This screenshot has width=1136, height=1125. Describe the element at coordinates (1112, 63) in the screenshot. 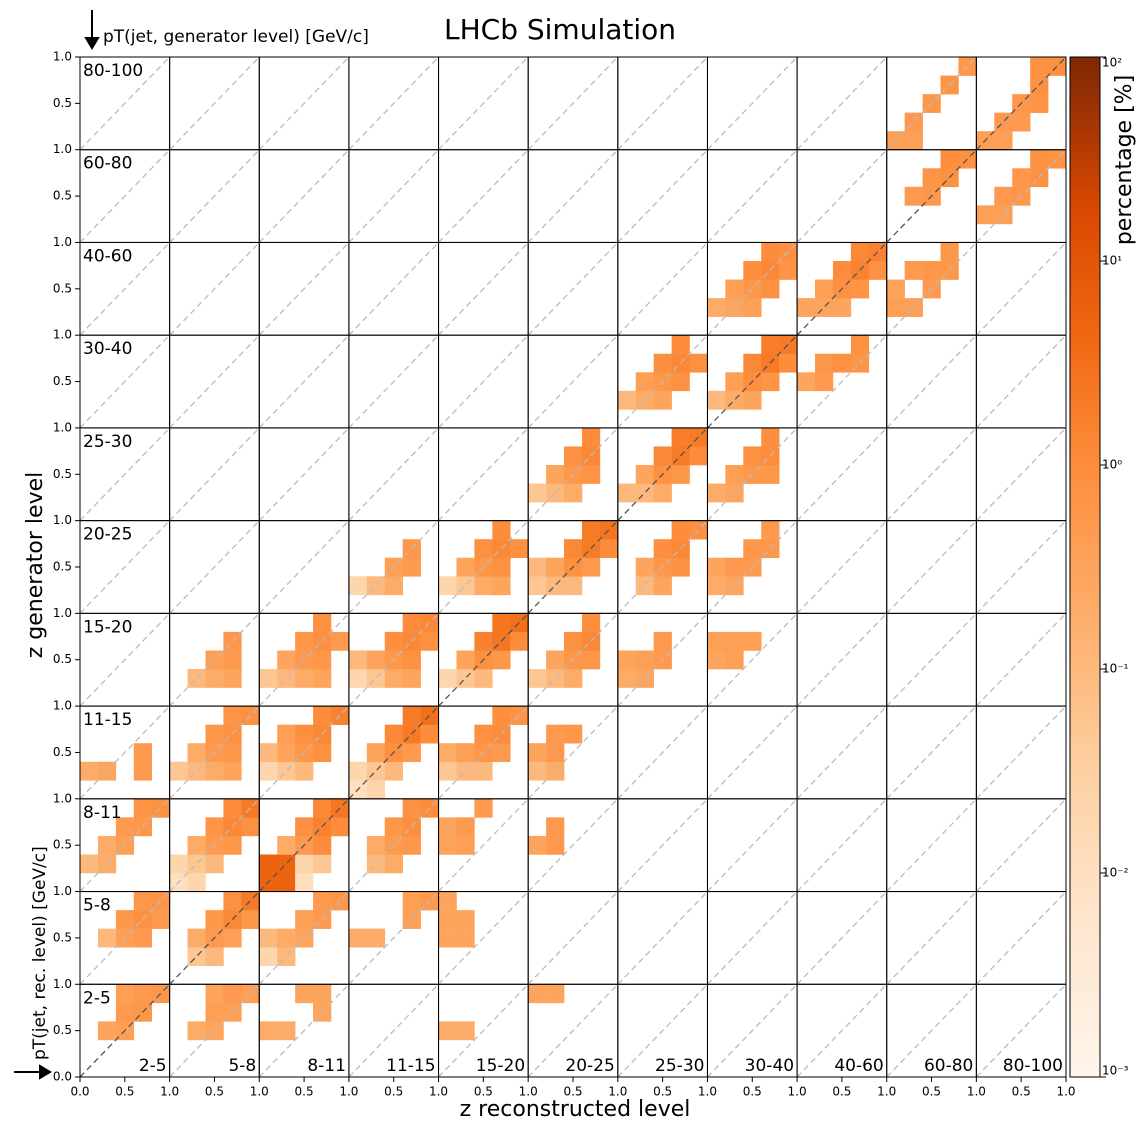

I see `colorbar-tick-label: 10²` at that location.